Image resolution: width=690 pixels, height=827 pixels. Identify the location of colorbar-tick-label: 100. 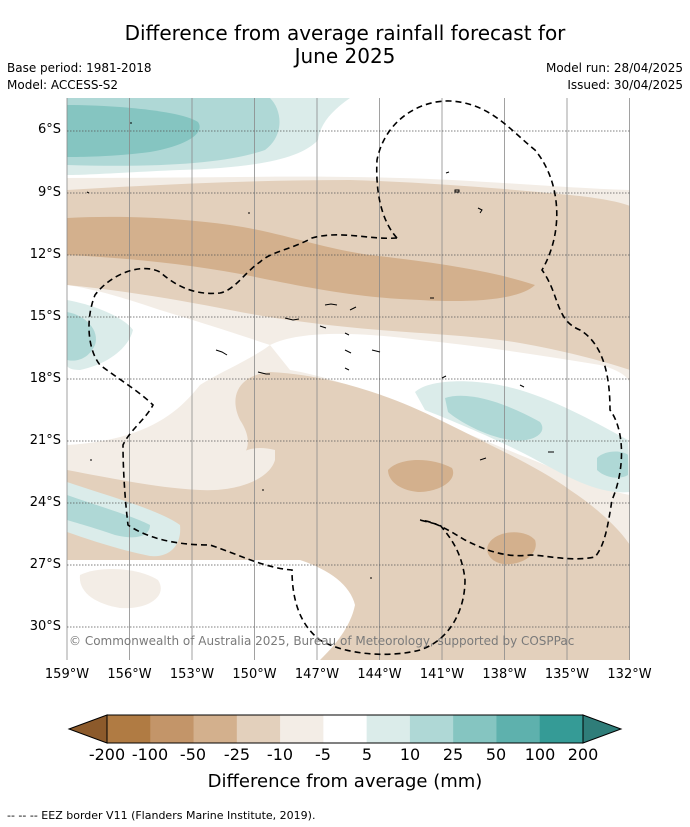
(540, 754).